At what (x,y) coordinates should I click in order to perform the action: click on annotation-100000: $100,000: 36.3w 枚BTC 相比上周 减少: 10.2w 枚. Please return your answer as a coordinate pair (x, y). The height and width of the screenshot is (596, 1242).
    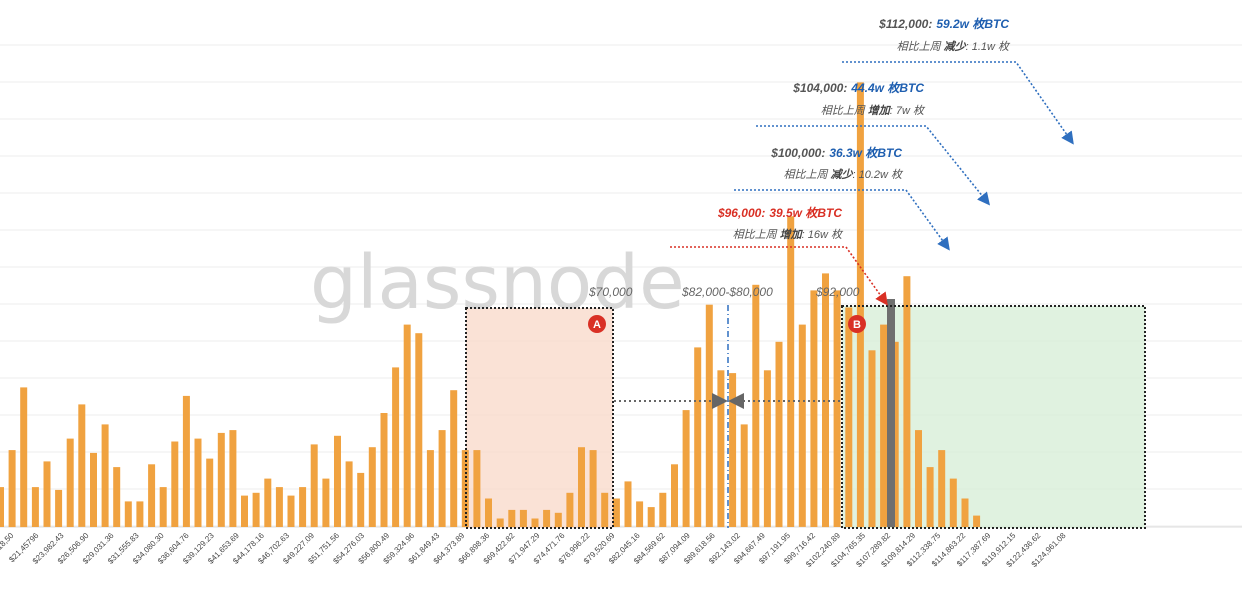
    Looking at the image, I should click on (837, 163).